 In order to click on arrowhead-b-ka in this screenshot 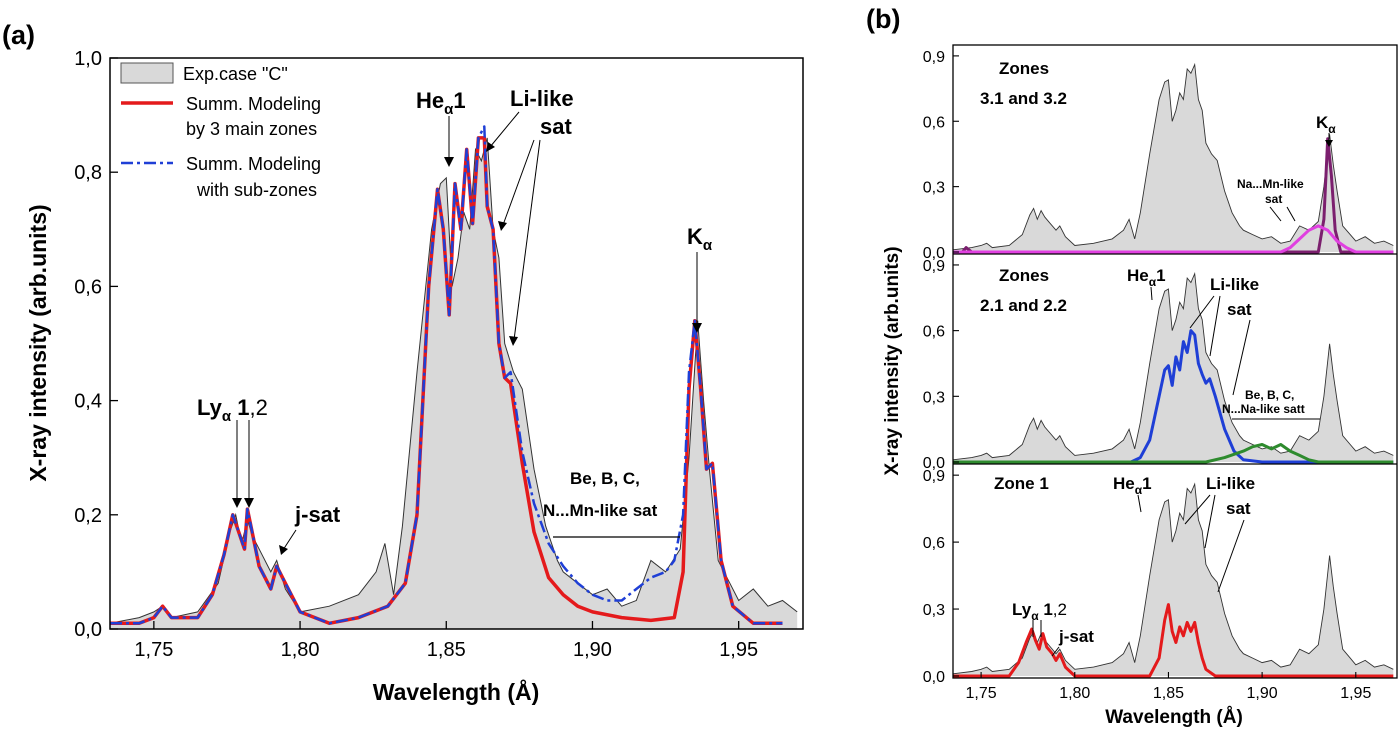, I will do `click(1329, 143)`.